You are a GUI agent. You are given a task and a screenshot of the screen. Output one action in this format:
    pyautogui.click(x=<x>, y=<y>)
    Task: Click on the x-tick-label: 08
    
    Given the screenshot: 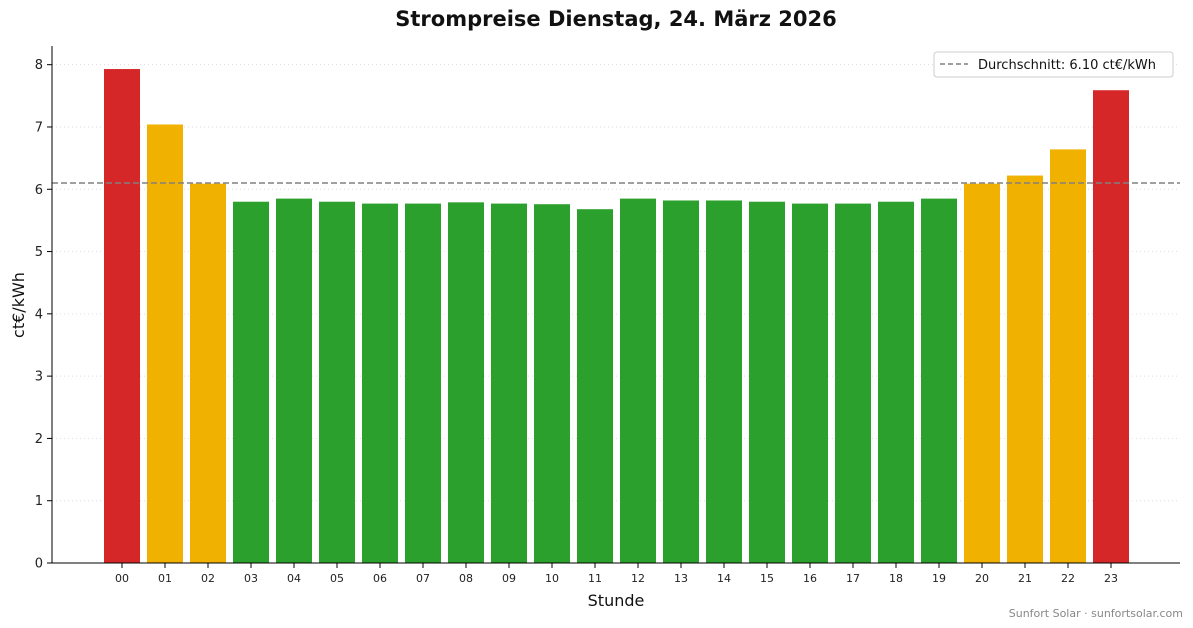 What is the action you would take?
    pyautogui.click(x=466, y=578)
    